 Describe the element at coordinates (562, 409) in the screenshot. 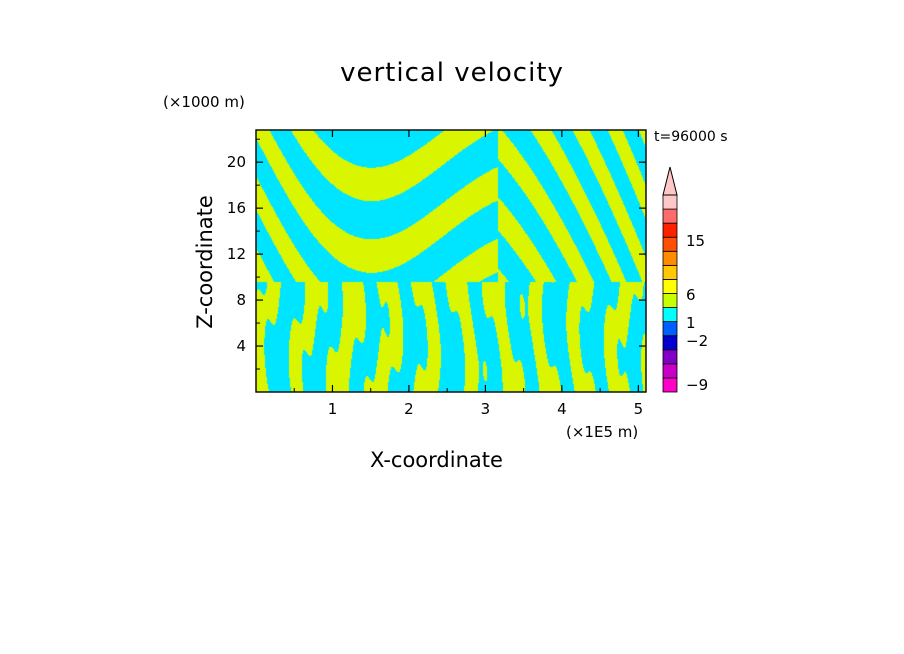

I see `x-tick-label: 4` at that location.